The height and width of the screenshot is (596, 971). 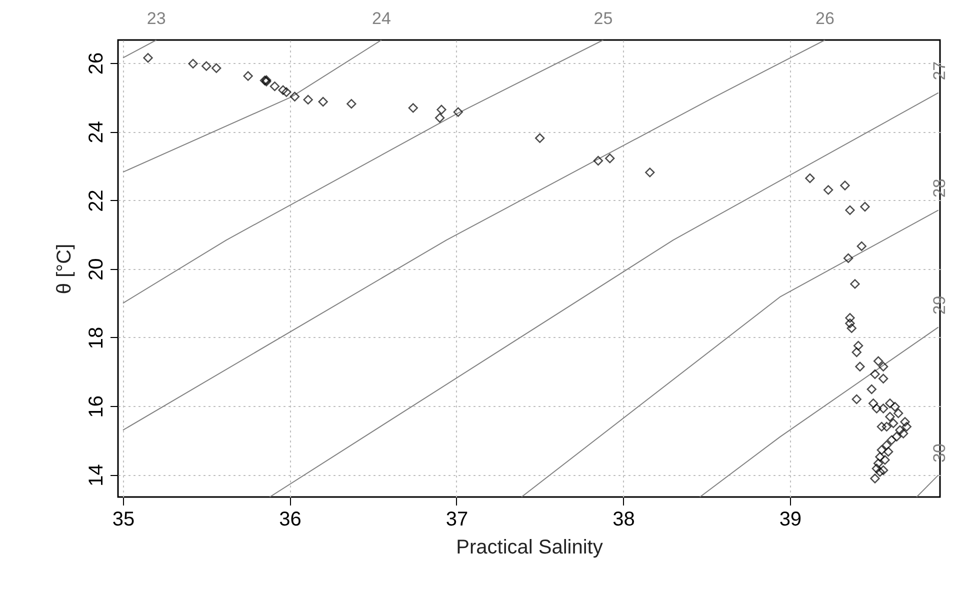 What do you see at coordinates (97, 475) in the screenshot?
I see `y-tick-label: 14` at bounding box center [97, 475].